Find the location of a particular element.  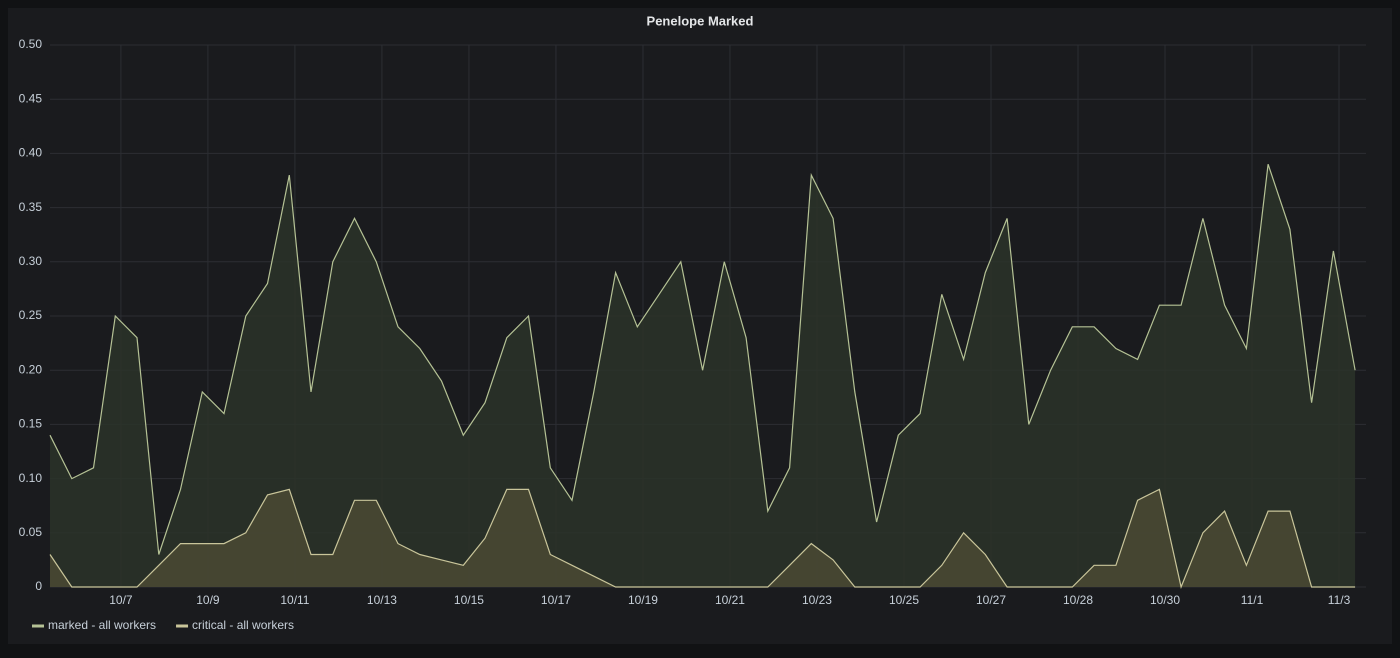

x-tick-label: 10/11 is located at coordinates (294, 600).